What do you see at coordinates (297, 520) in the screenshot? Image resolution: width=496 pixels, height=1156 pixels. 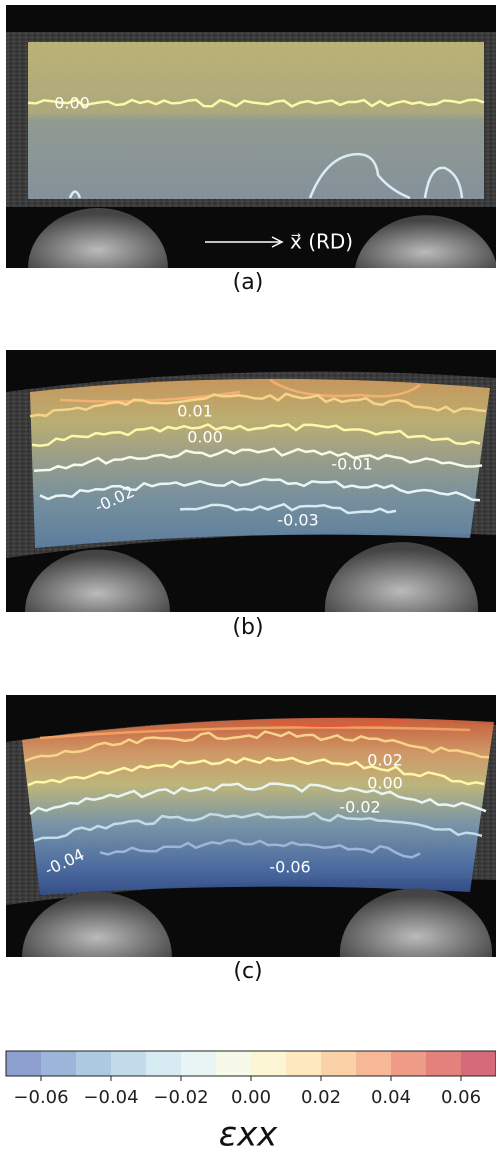 I see `contour-label: -0.03` at bounding box center [297, 520].